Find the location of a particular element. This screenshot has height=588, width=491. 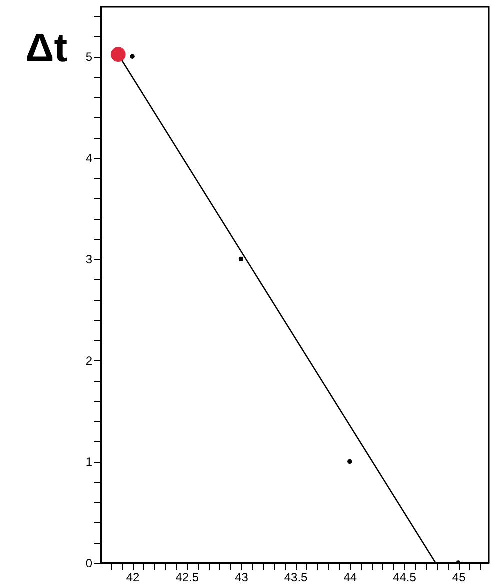

y-tick-label: 2 is located at coordinates (89, 361).